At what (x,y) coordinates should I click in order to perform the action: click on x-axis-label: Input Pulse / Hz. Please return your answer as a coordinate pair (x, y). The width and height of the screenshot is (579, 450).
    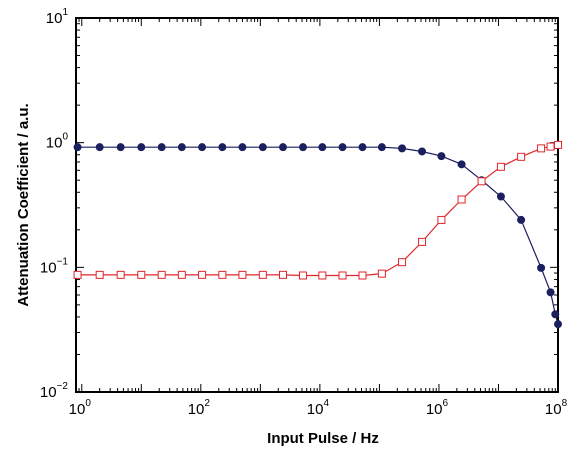
    Looking at the image, I should click on (323, 438).